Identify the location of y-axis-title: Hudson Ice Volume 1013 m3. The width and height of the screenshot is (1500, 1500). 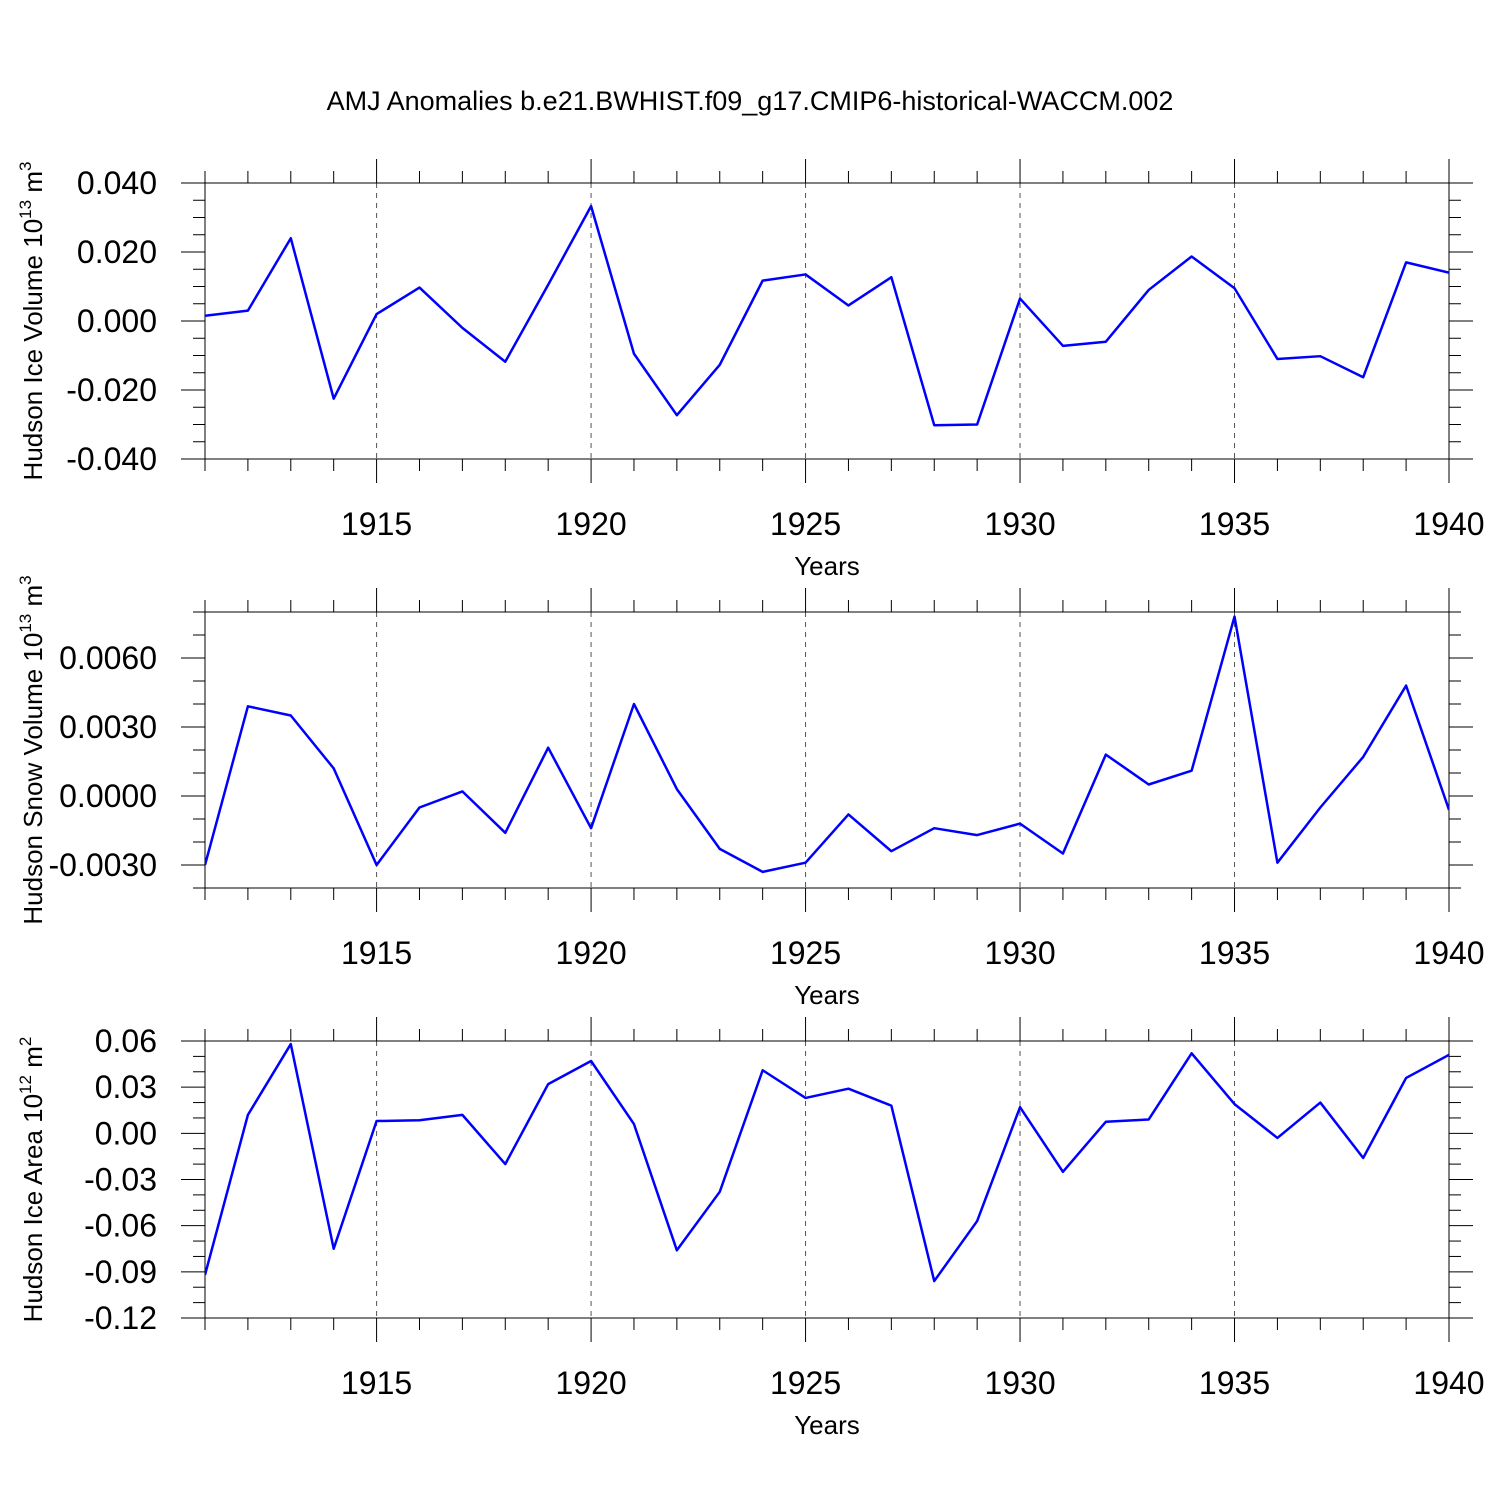
(32, 321).